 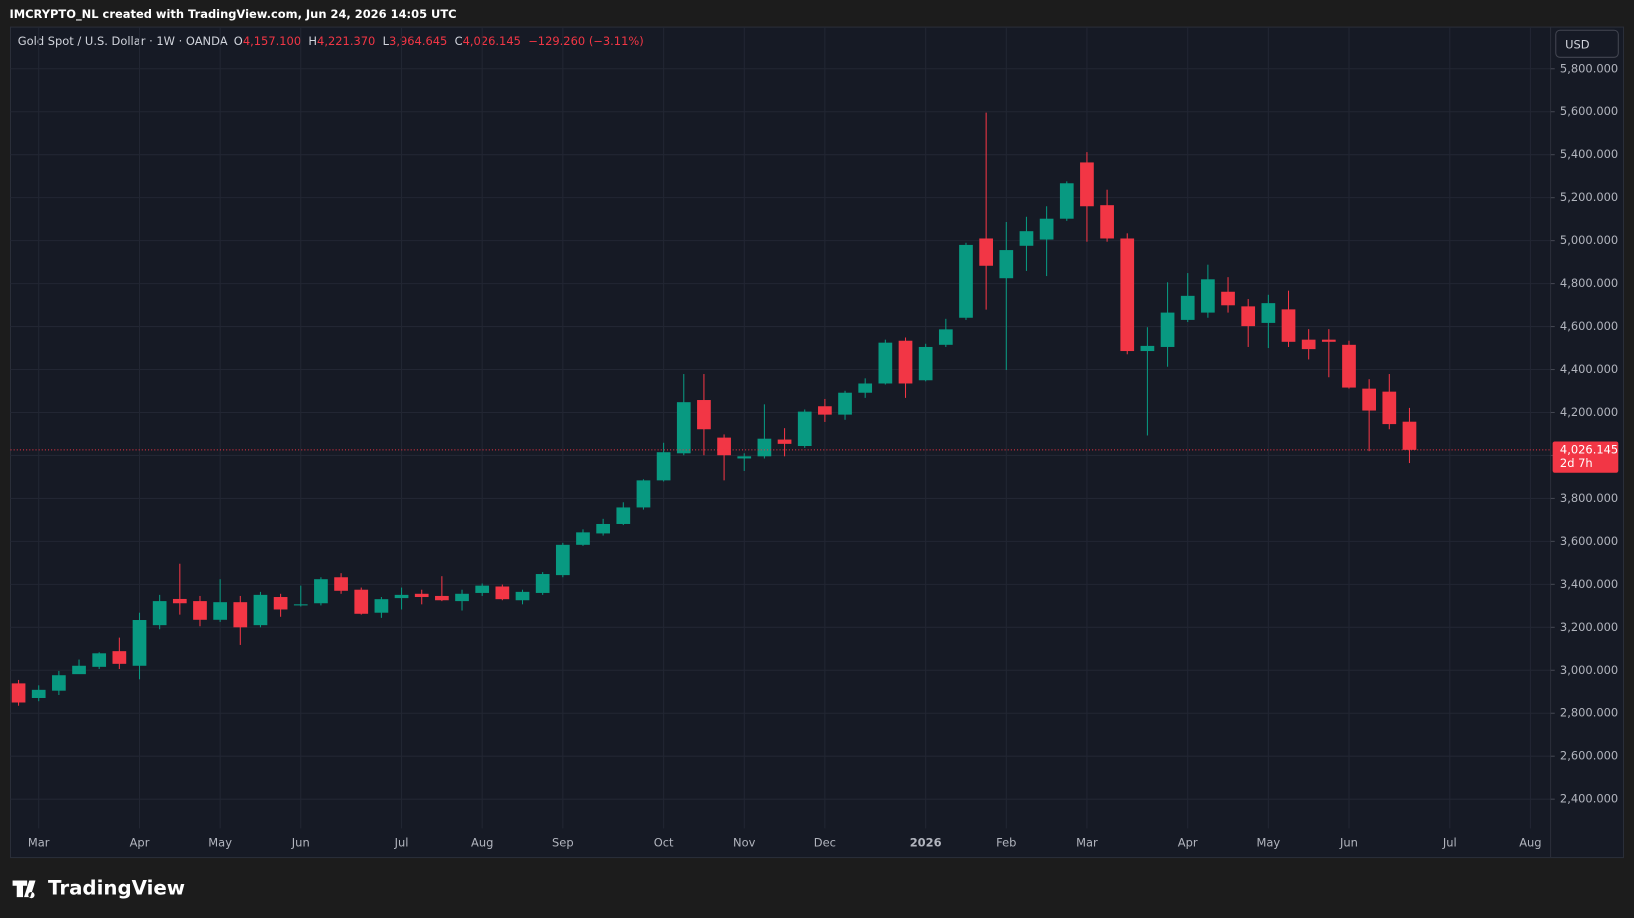 What do you see at coordinates (238, 41) in the screenshot?
I see `legend-key: O` at bounding box center [238, 41].